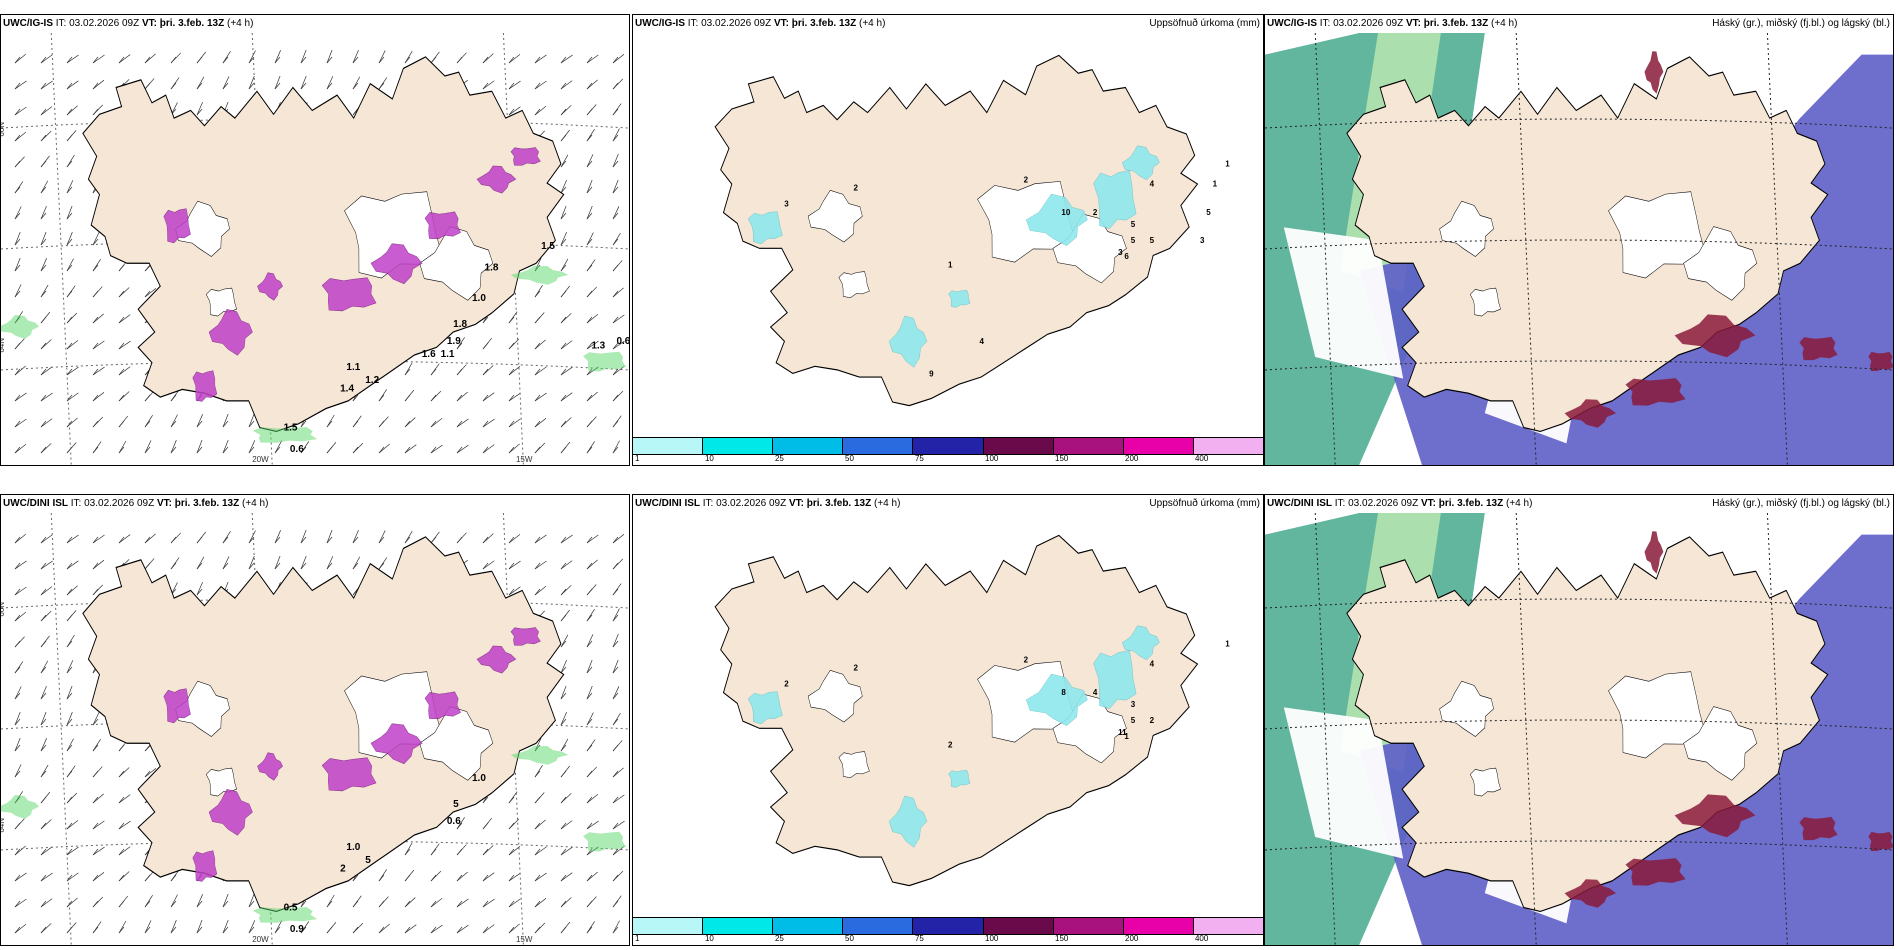 This screenshot has height=950, width=1900. I want to click on lat-label: 66N, so click(3, 129).